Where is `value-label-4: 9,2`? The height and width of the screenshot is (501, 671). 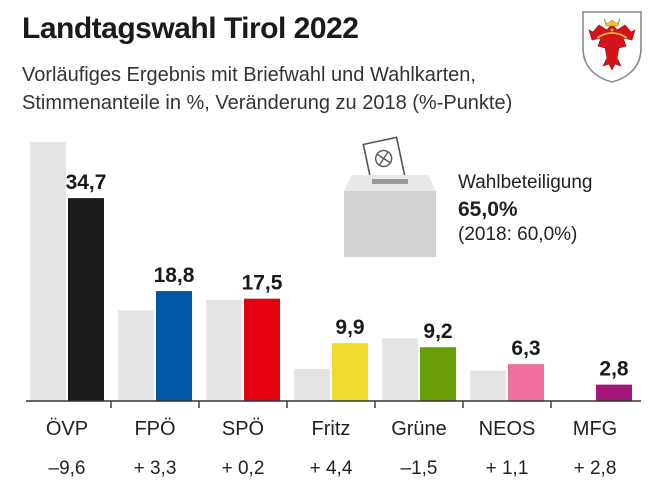 value-label-4: 9,2 is located at coordinates (437, 331).